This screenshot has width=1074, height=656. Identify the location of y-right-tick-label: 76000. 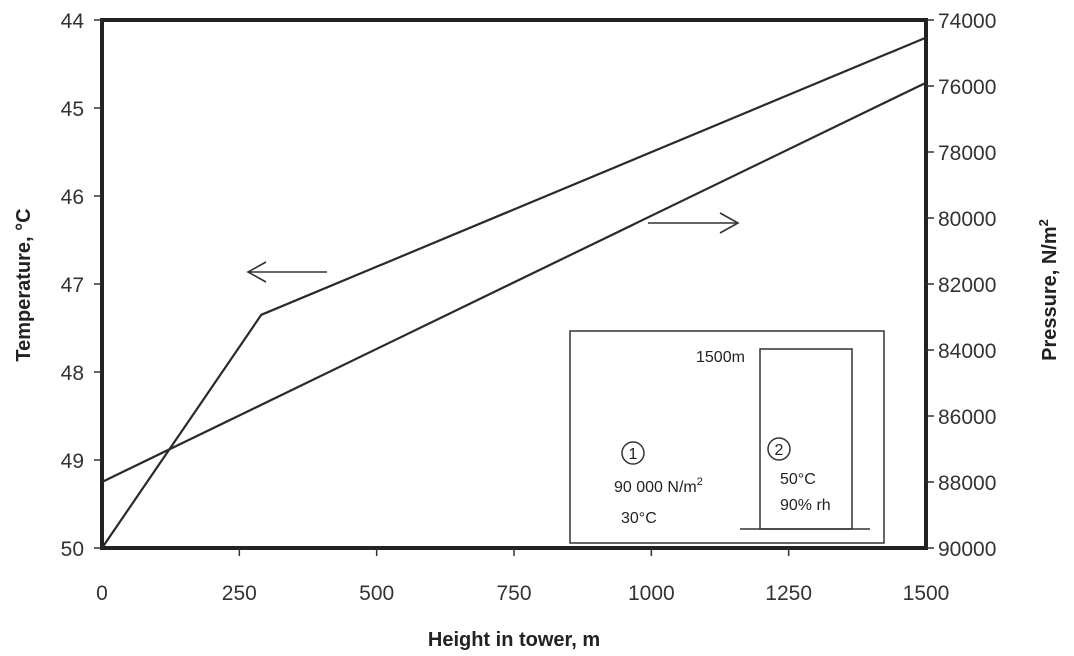
(967, 87).